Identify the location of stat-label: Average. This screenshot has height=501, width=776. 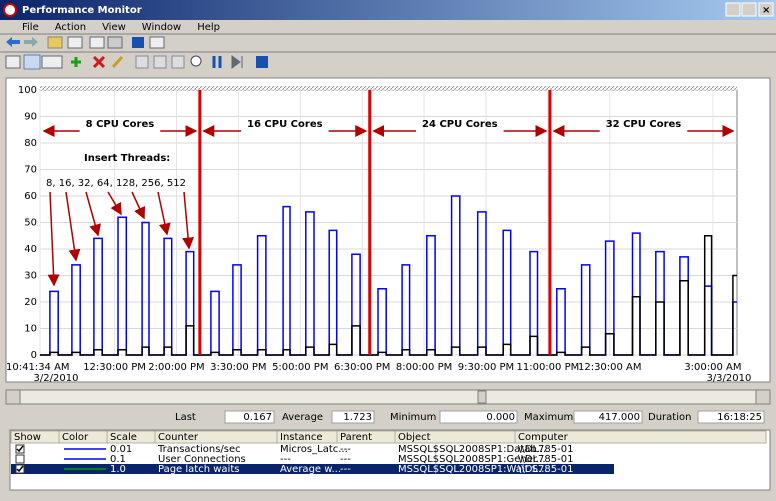
(302, 417).